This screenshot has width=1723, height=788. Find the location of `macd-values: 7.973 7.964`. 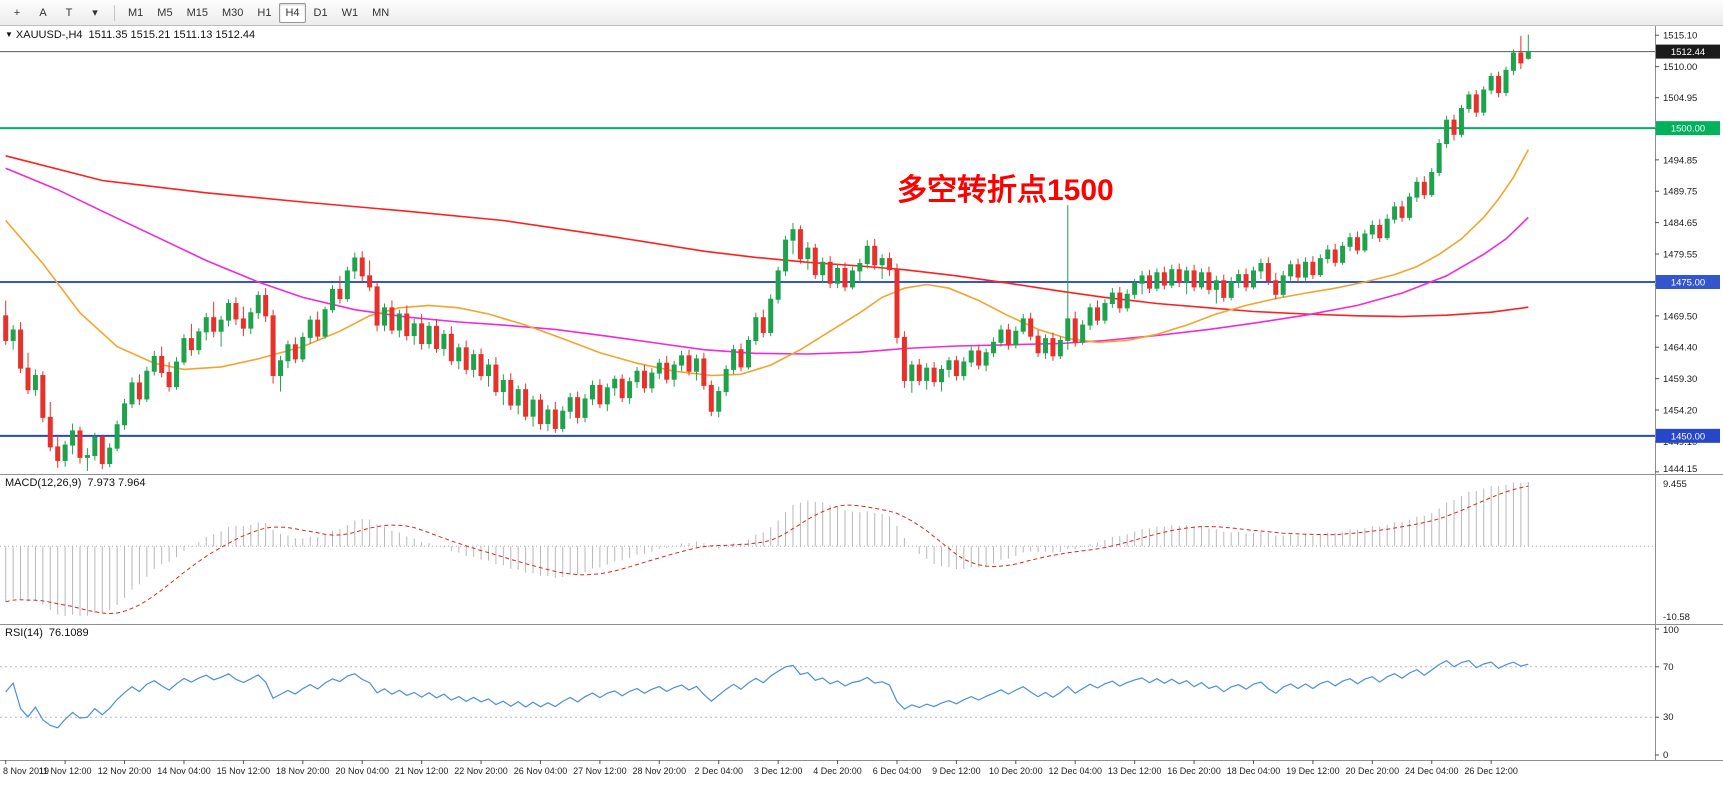

macd-values: 7.973 7.964 is located at coordinates (116, 483).